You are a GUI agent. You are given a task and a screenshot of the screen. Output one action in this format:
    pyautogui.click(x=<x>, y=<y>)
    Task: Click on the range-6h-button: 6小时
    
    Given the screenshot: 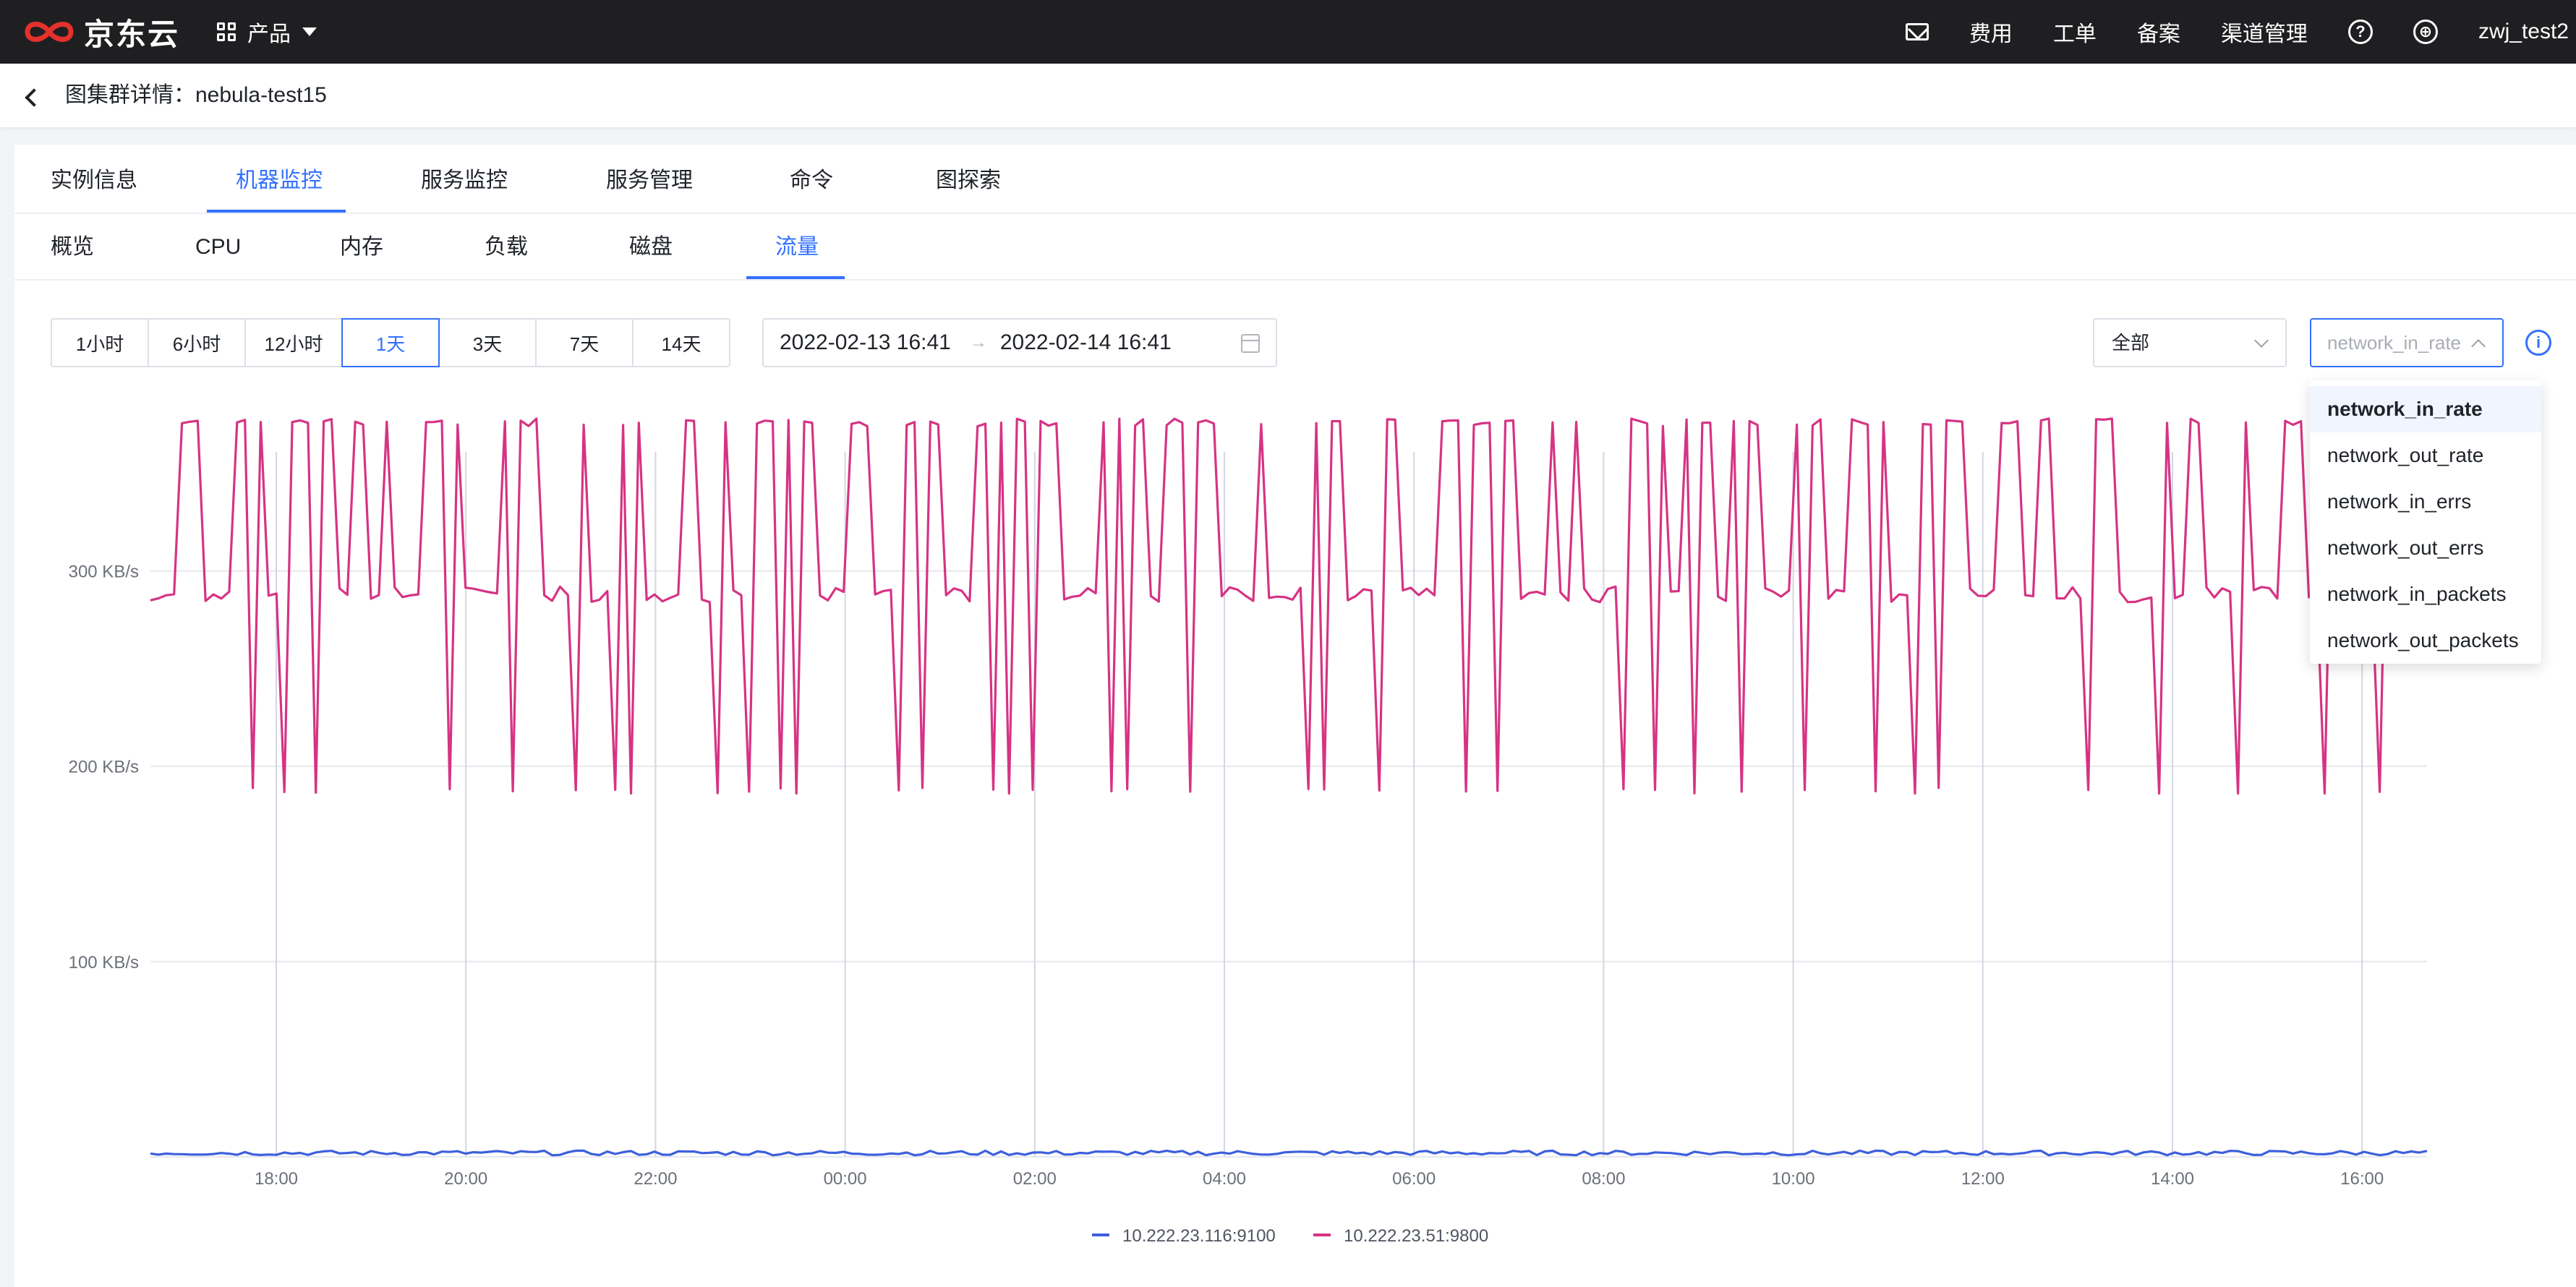 What is the action you would take?
    pyautogui.click(x=197, y=342)
    